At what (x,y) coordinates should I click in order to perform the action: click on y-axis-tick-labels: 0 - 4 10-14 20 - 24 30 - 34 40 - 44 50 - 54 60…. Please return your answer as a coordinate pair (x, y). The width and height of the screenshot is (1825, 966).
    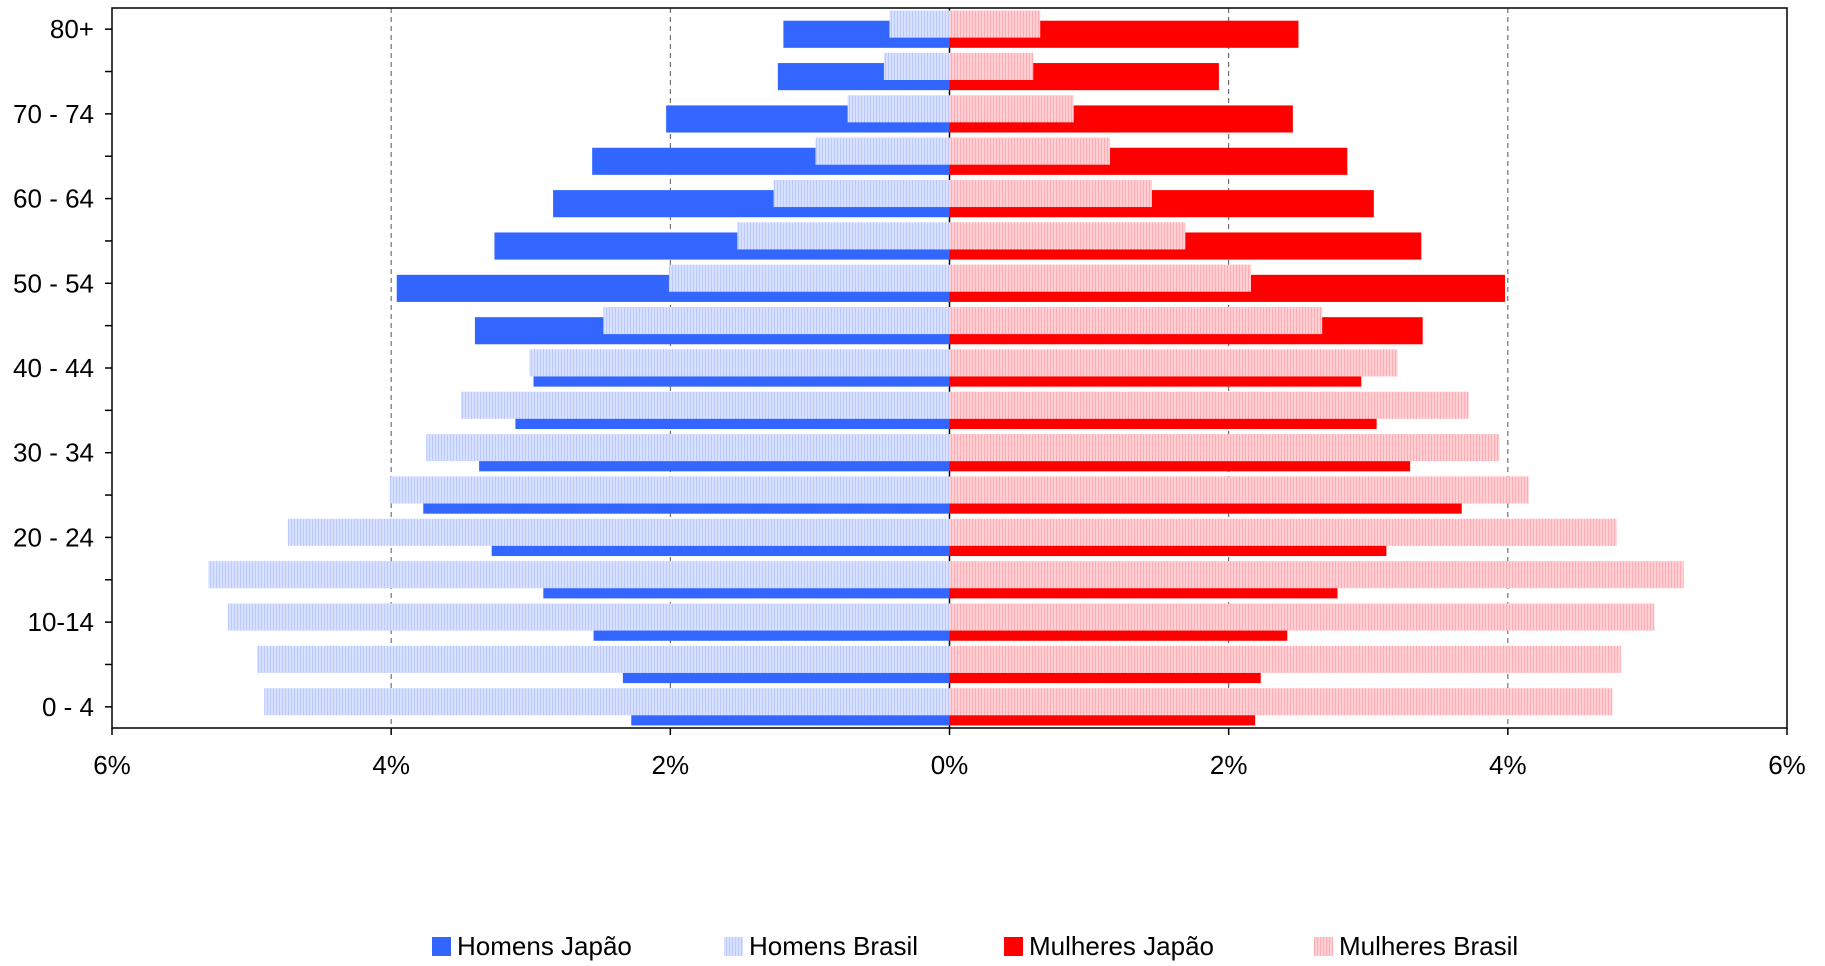
    Looking at the image, I should click on (62, 368).